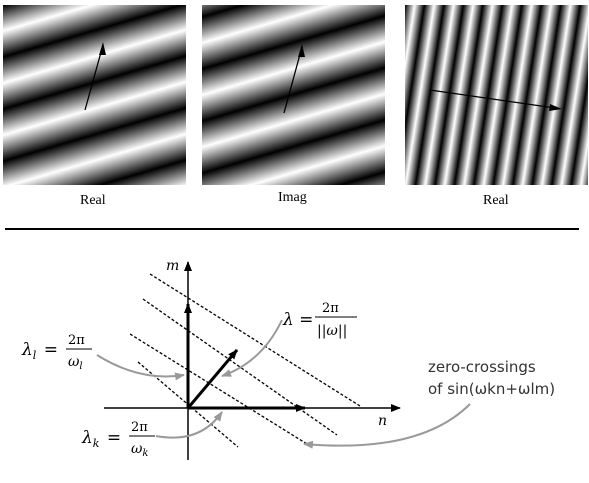  Describe the element at coordinates (292, 229) in the screenshot. I see `section-divider` at that location.